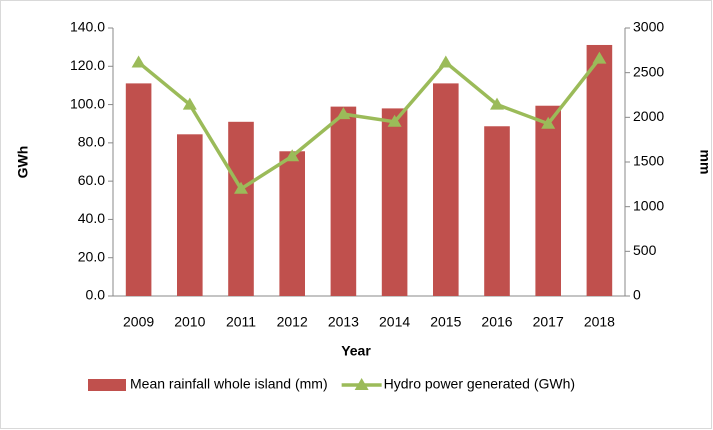 This screenshot has width=713, height=430. What do you see at coordinates (479, 384) in the screenshot?
I see `legend-label: Hydro power generated (GWh)` at bounding box center [479, 384].